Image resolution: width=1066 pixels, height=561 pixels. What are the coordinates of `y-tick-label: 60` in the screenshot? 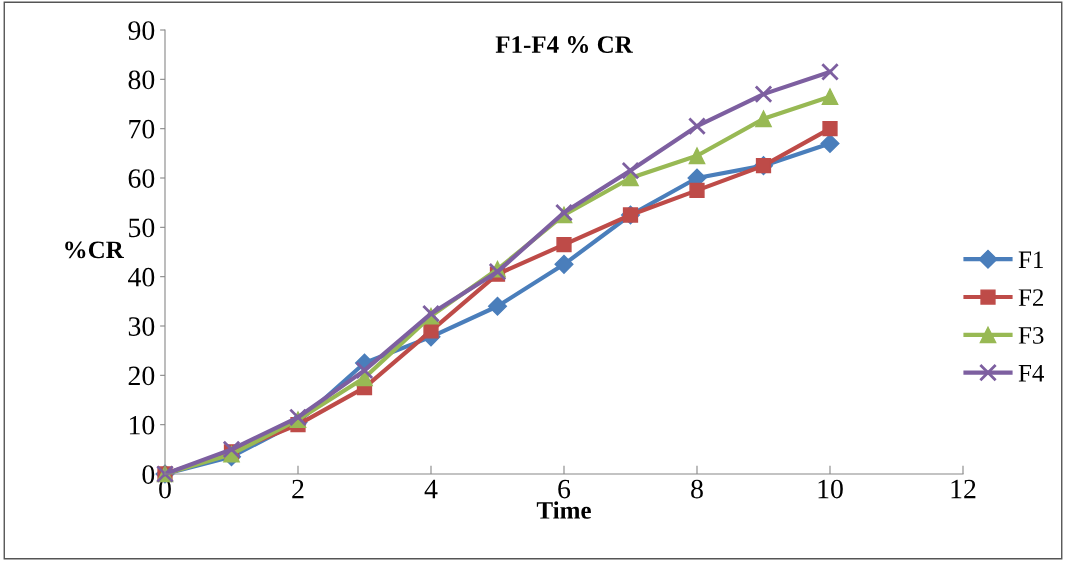 It's located at (141, 178).